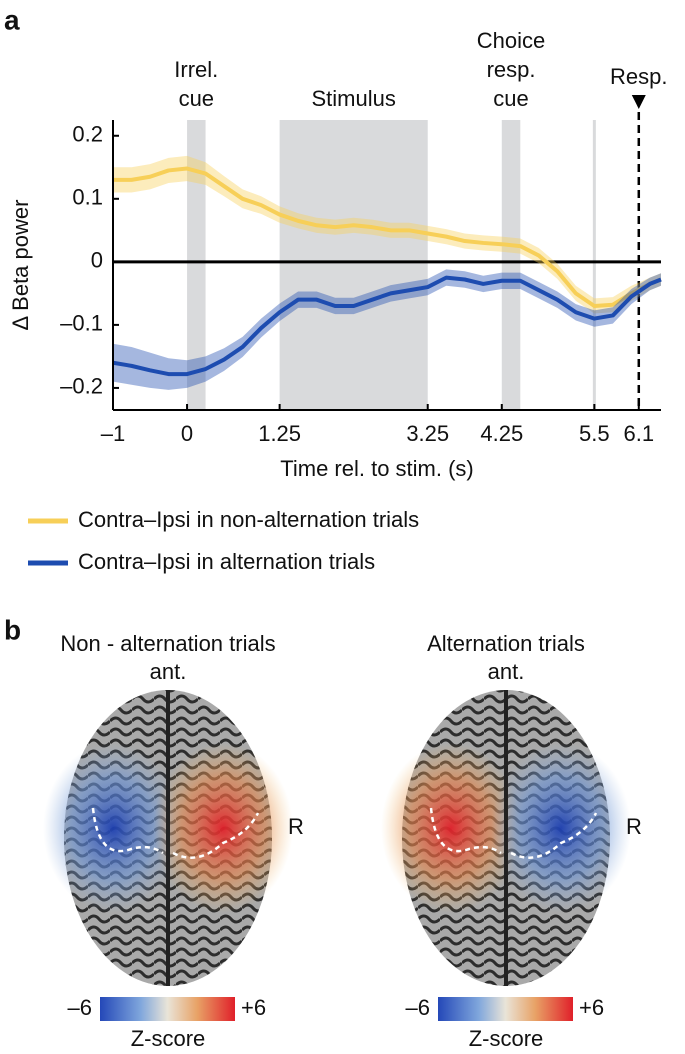 This screenshot has width=685, height=1054. I want to click on x-tick-label: 6.1, so click(638, 433).